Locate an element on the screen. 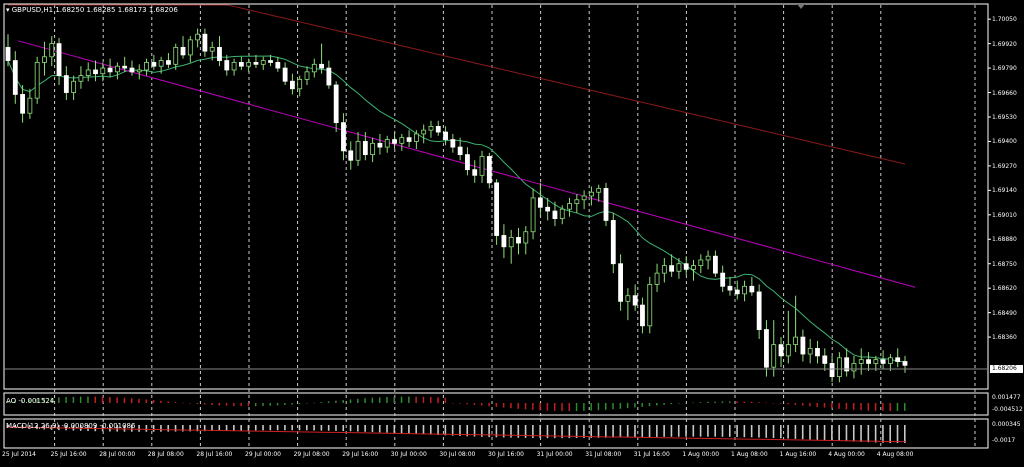 The image size is (1024, 467). price-label: 1.68490 is located at coordinates (1004, 313).